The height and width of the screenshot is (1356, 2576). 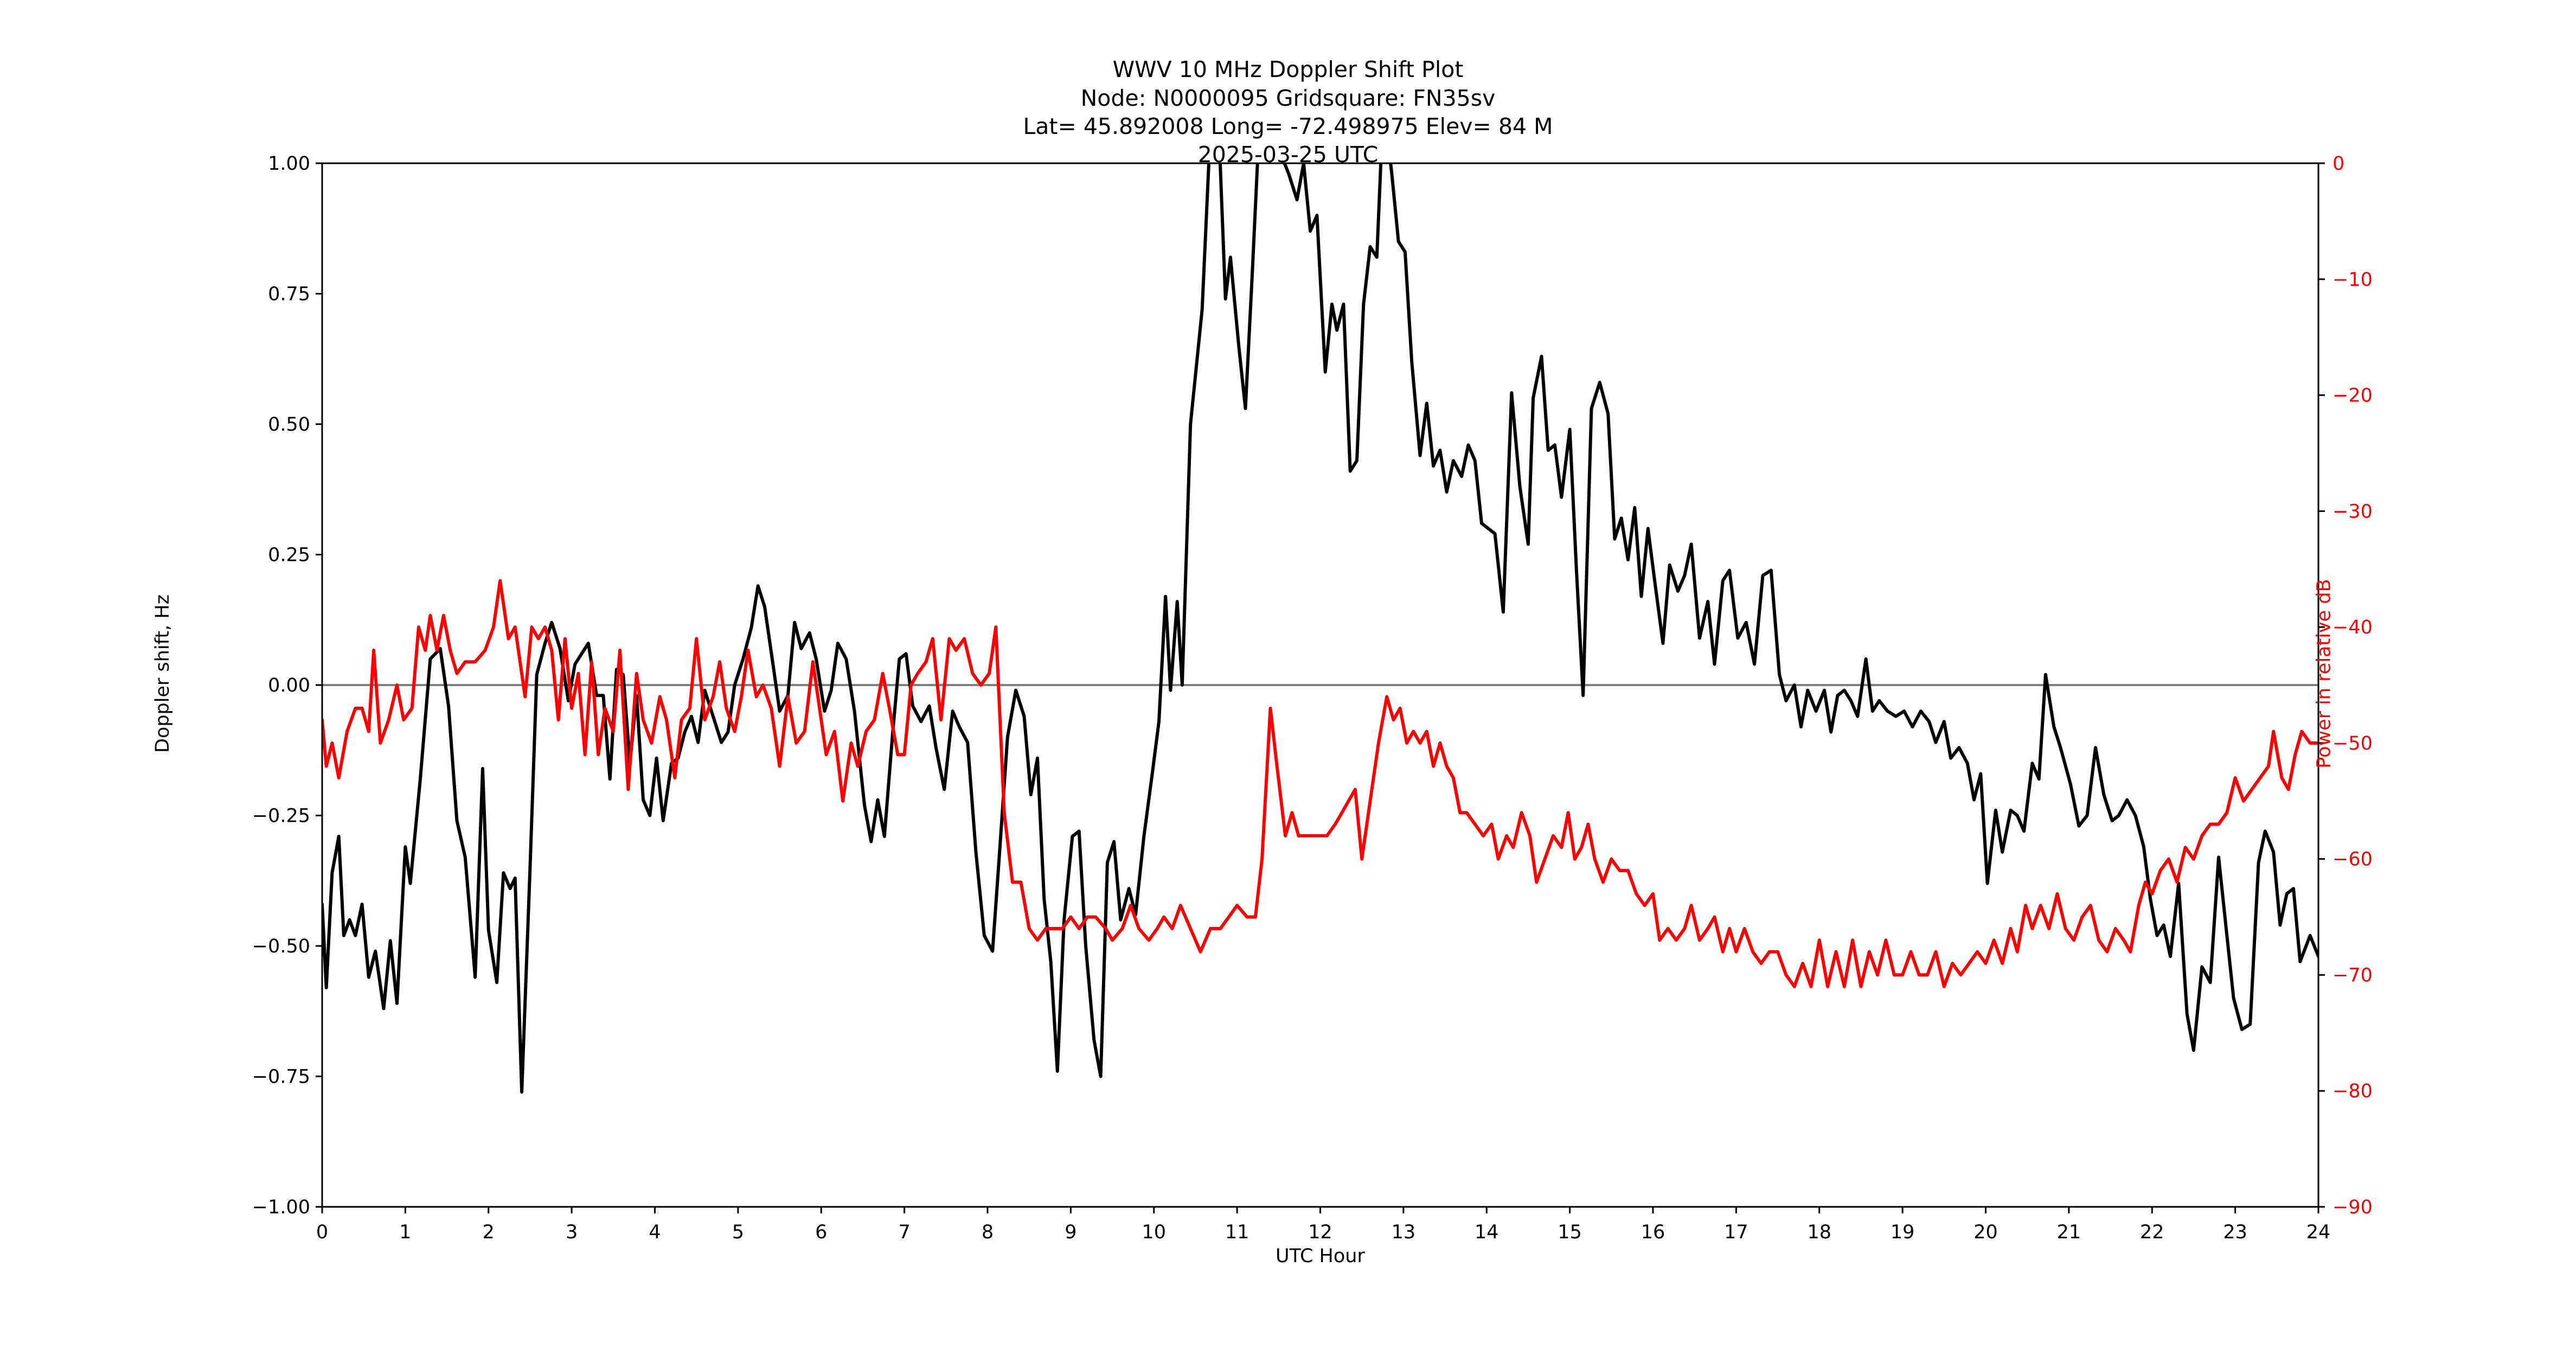 What do you see at coordinates (2069, 1232) in the screenshot?
I see `x-tick-label: 21` at bounding box center [2069, 1232].